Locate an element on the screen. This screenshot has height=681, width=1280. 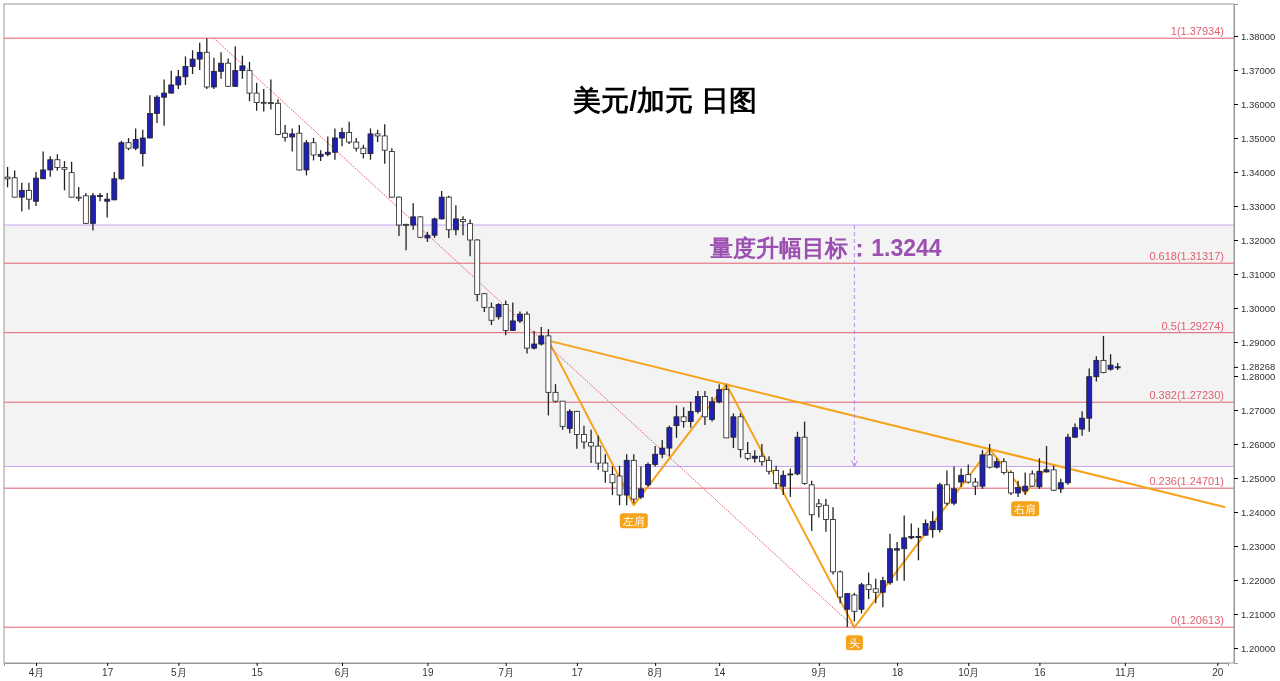
x-tick-label: 15 is located at coordinates (257, 673).